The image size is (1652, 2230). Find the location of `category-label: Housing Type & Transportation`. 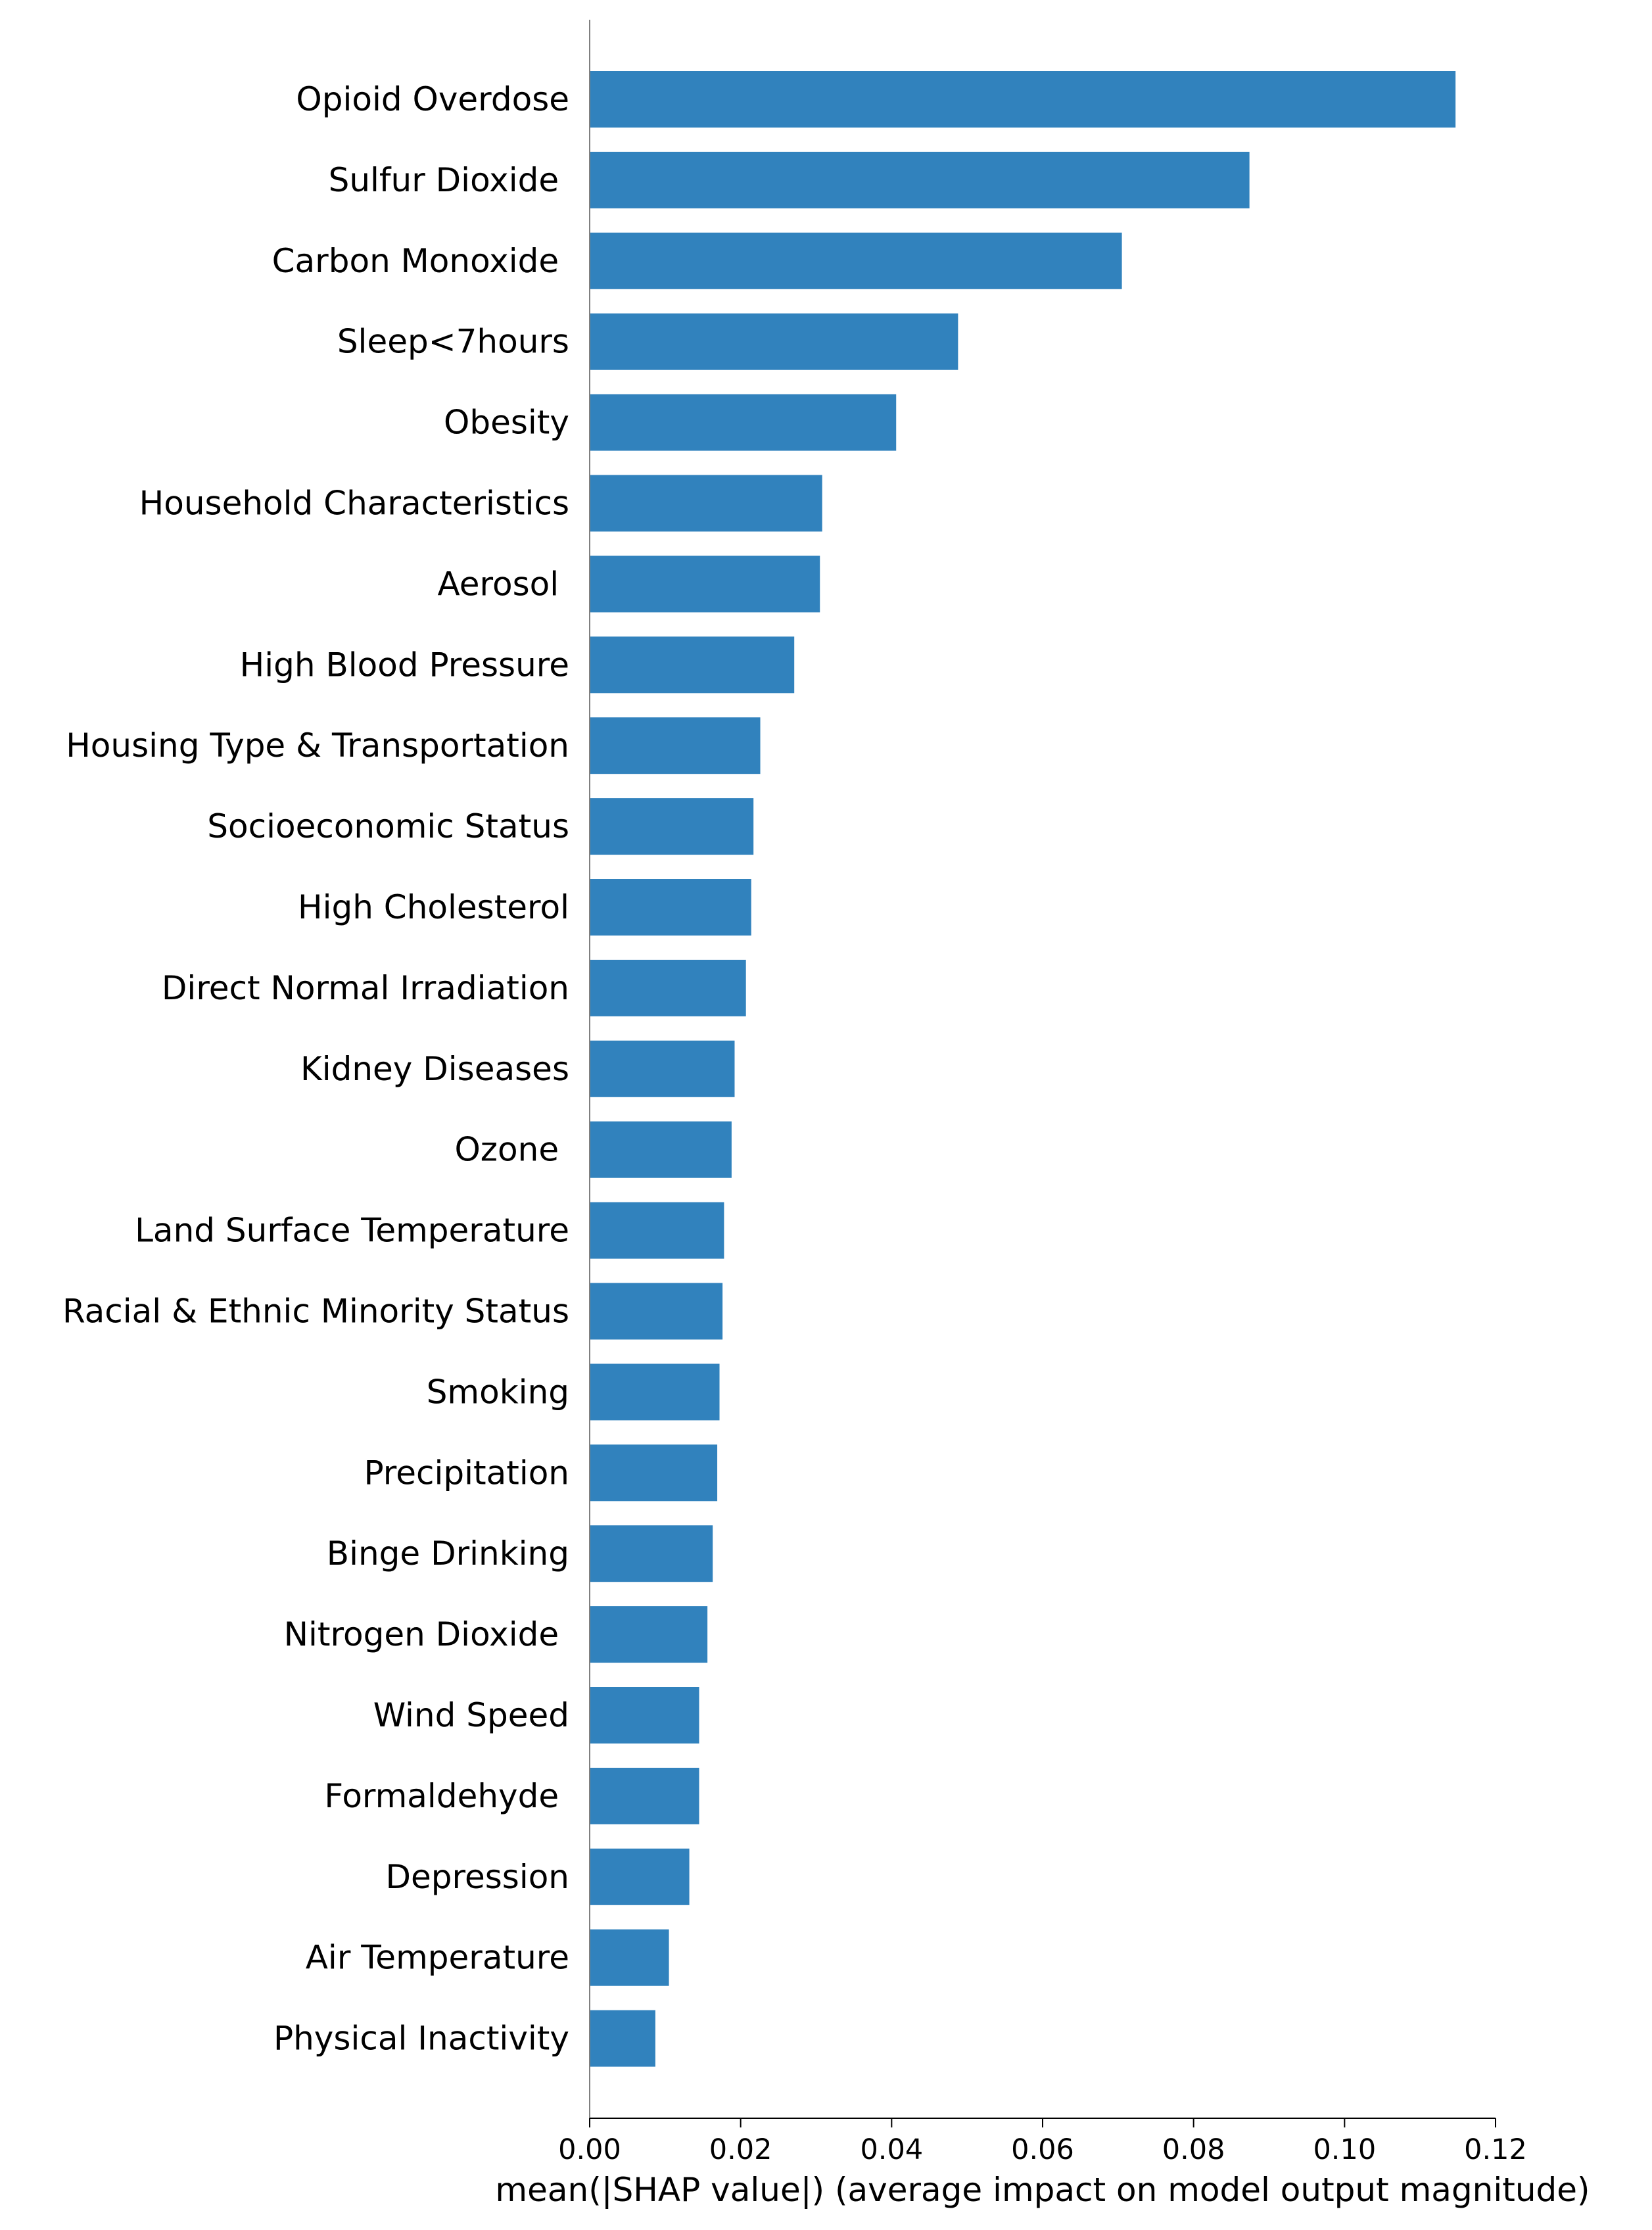

category-label: Housing Type & Transportation is located at coordinates (317, 745).